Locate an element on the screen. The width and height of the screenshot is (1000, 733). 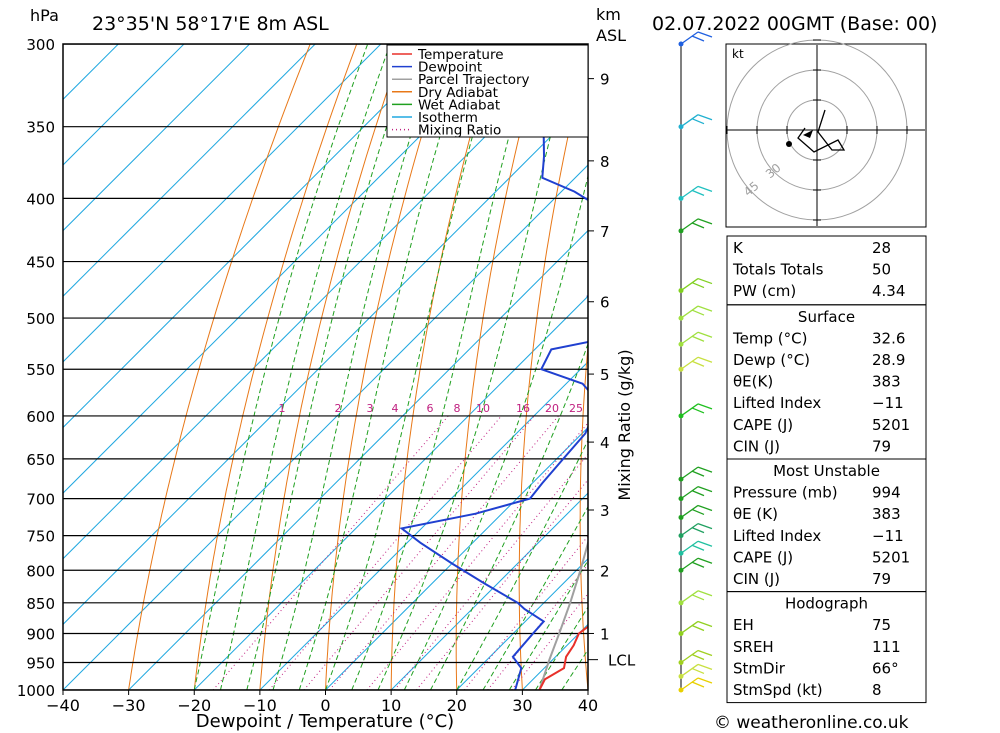
pressure-tick-label: 900 is located at coordinates (40, 634).